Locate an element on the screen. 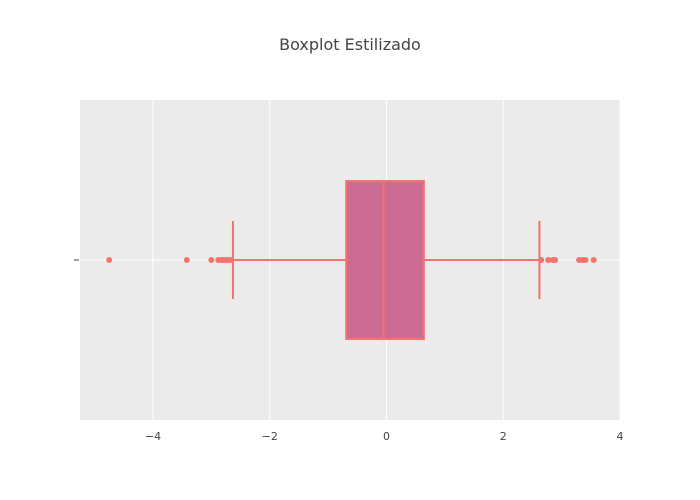  x-tick-label: 2 is located at coordinates (503, 436).